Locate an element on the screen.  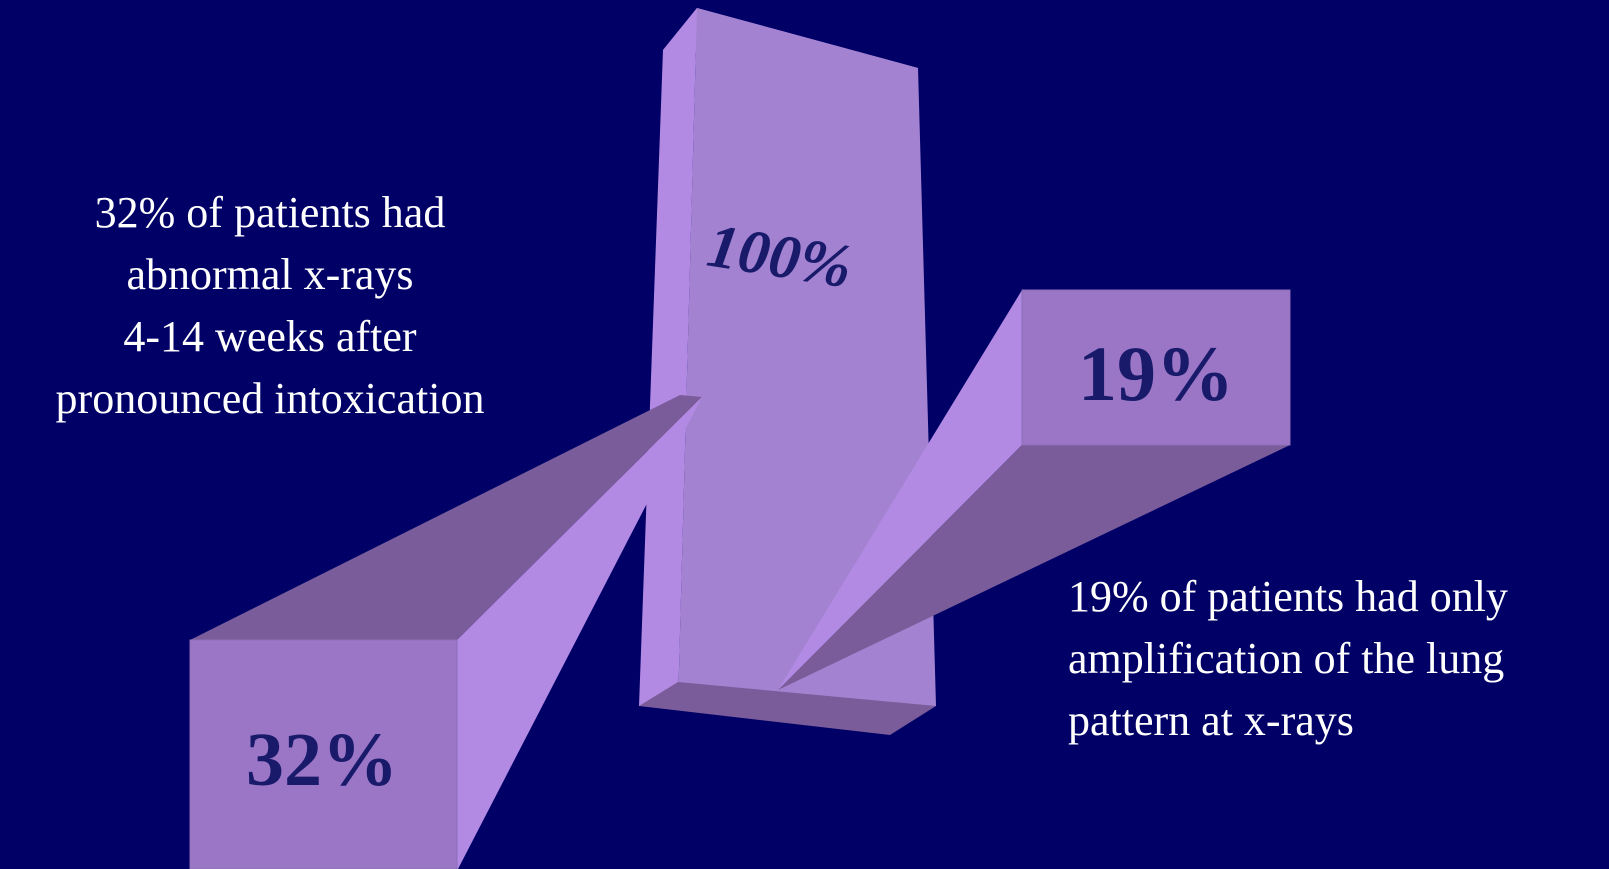
amplification-block-front-face is located at coordinates (1156, 367).